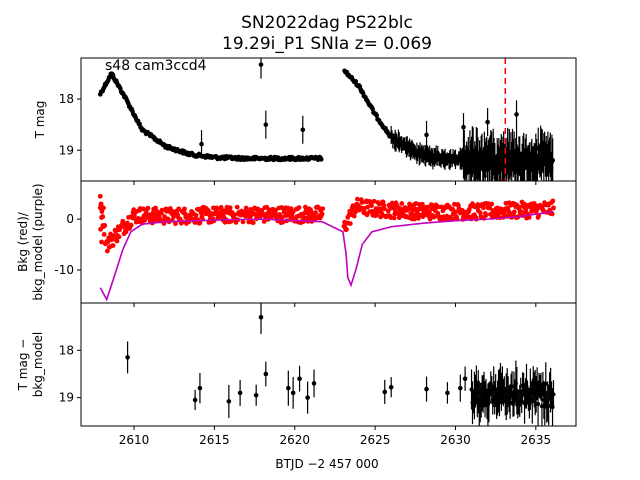 The width and height of the screenshot is (640, 480). Describe the element at coordinates (214, 440) in the screenshot. I see `x-tick-label: 2615` at that location.